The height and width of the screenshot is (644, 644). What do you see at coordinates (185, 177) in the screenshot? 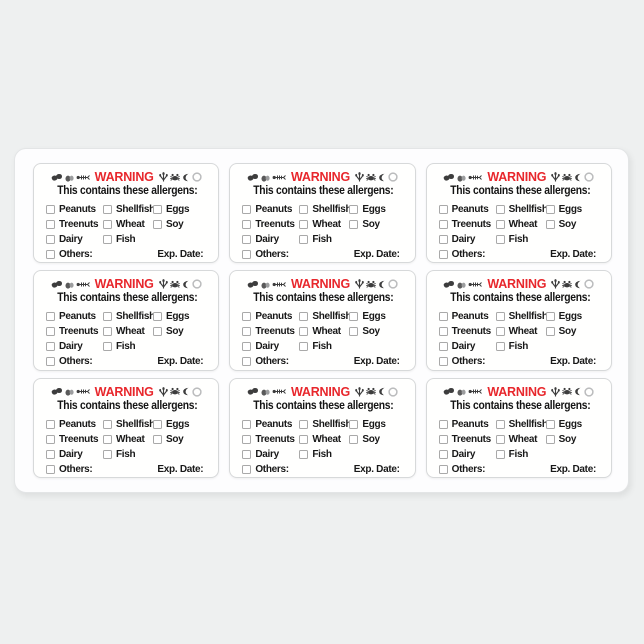
I see `shrimp-icon` at bounding box center [185, 177].